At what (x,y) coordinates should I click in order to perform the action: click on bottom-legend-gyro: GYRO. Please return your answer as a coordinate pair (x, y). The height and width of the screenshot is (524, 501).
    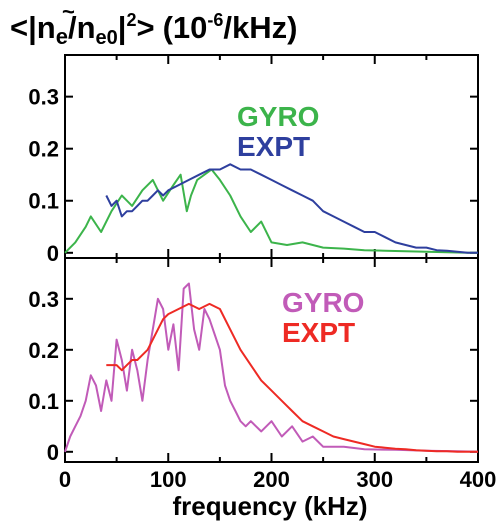
    Looking at the image, I should click on (323, 302).